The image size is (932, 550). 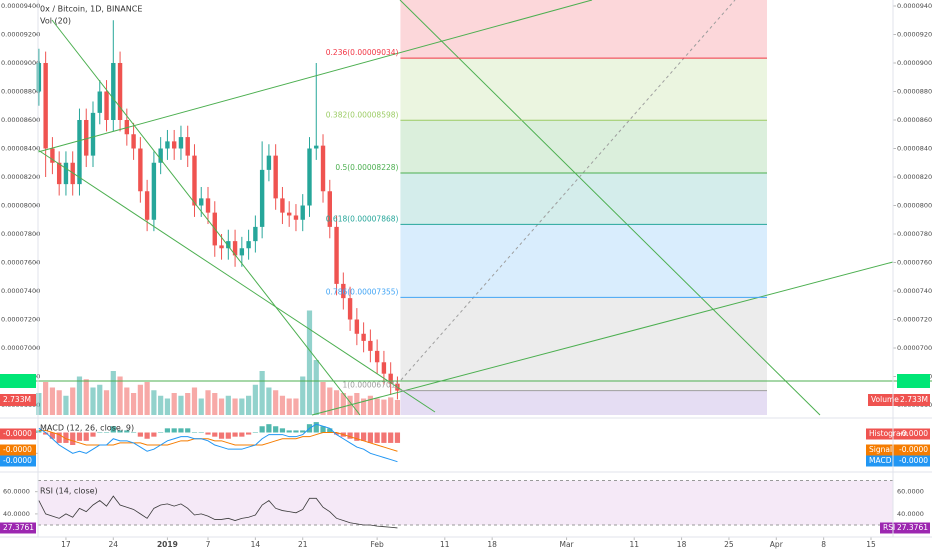 What do you see at coordinates (914, 34) in the screenshot?
I see `y-tick-label: 0.00009200` at bounding box center [914, 34].